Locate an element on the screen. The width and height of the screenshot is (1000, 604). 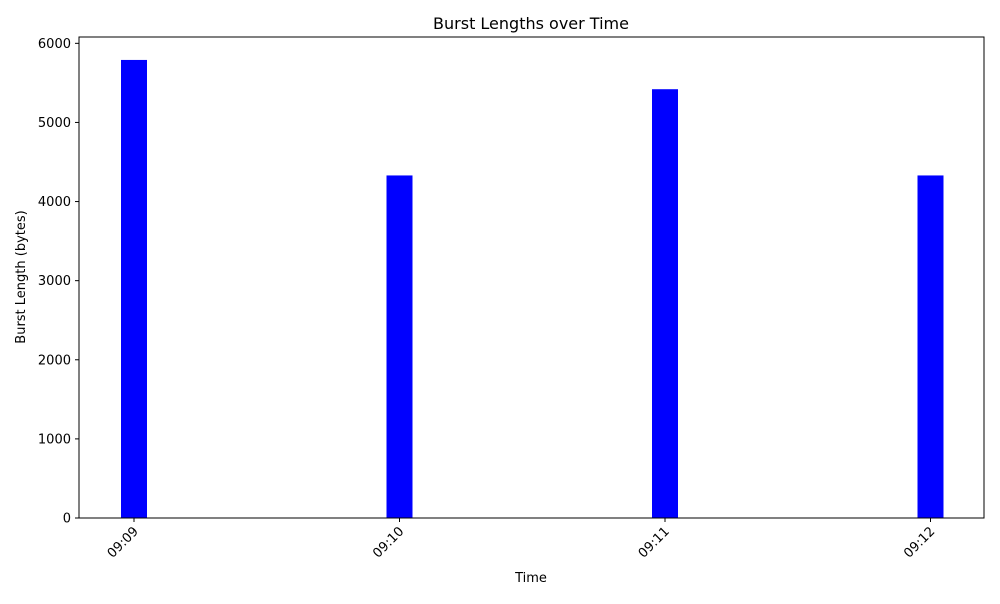
bar-09:12 is located at coordinates (930, 346).